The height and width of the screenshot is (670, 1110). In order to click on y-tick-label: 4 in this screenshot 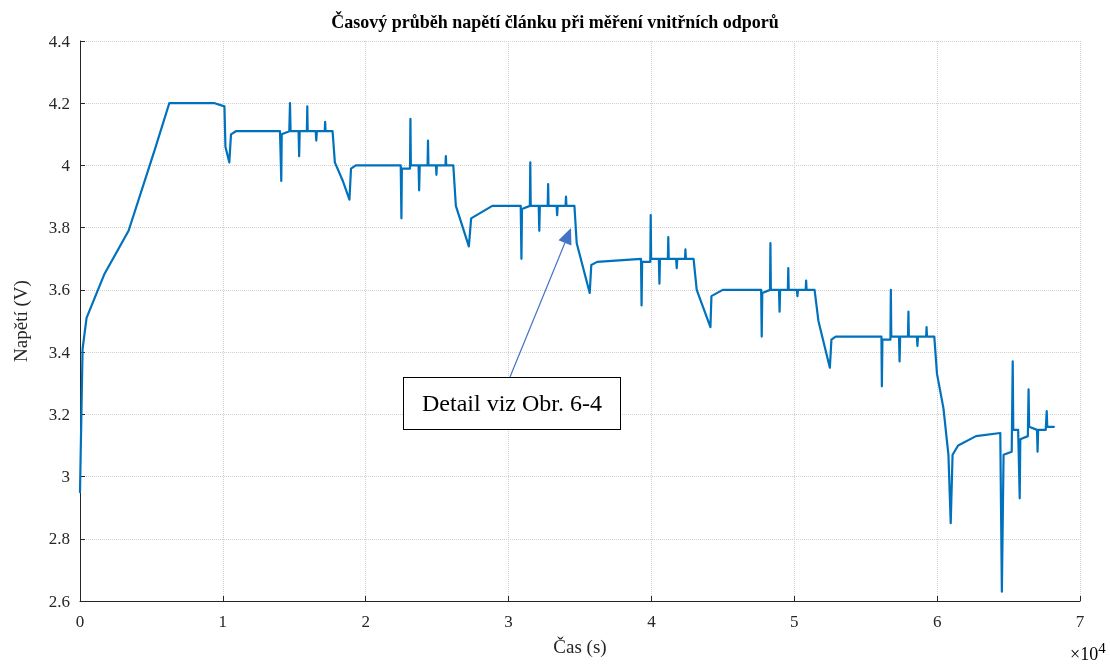, I will do `click(66, 165)`.